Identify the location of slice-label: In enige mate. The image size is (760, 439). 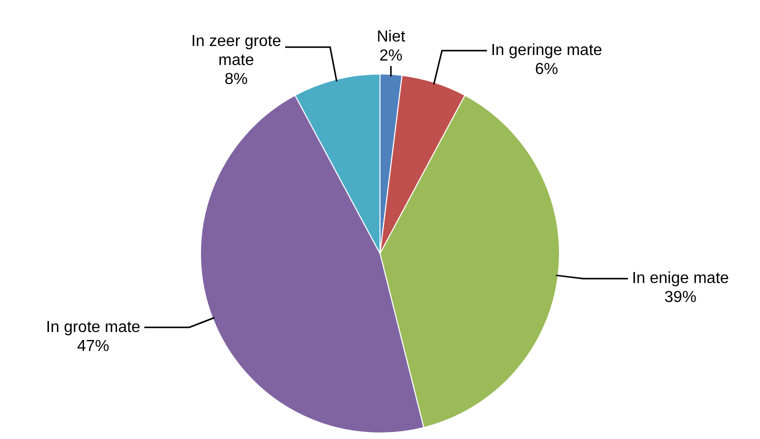
(681, 279).